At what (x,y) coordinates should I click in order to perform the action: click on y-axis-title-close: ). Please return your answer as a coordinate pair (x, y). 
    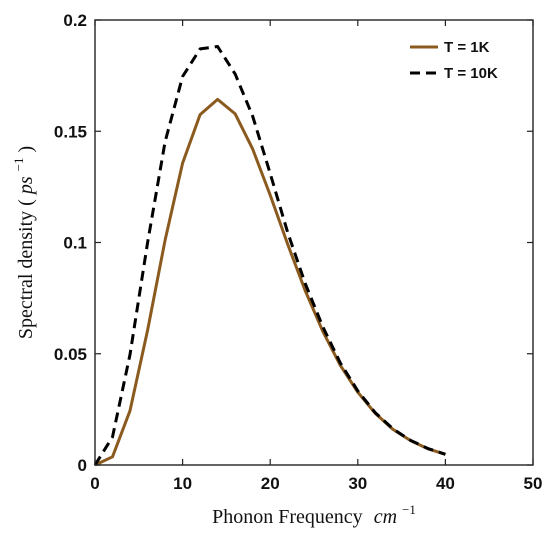
    Looking at the image, I should click on (26, 149).